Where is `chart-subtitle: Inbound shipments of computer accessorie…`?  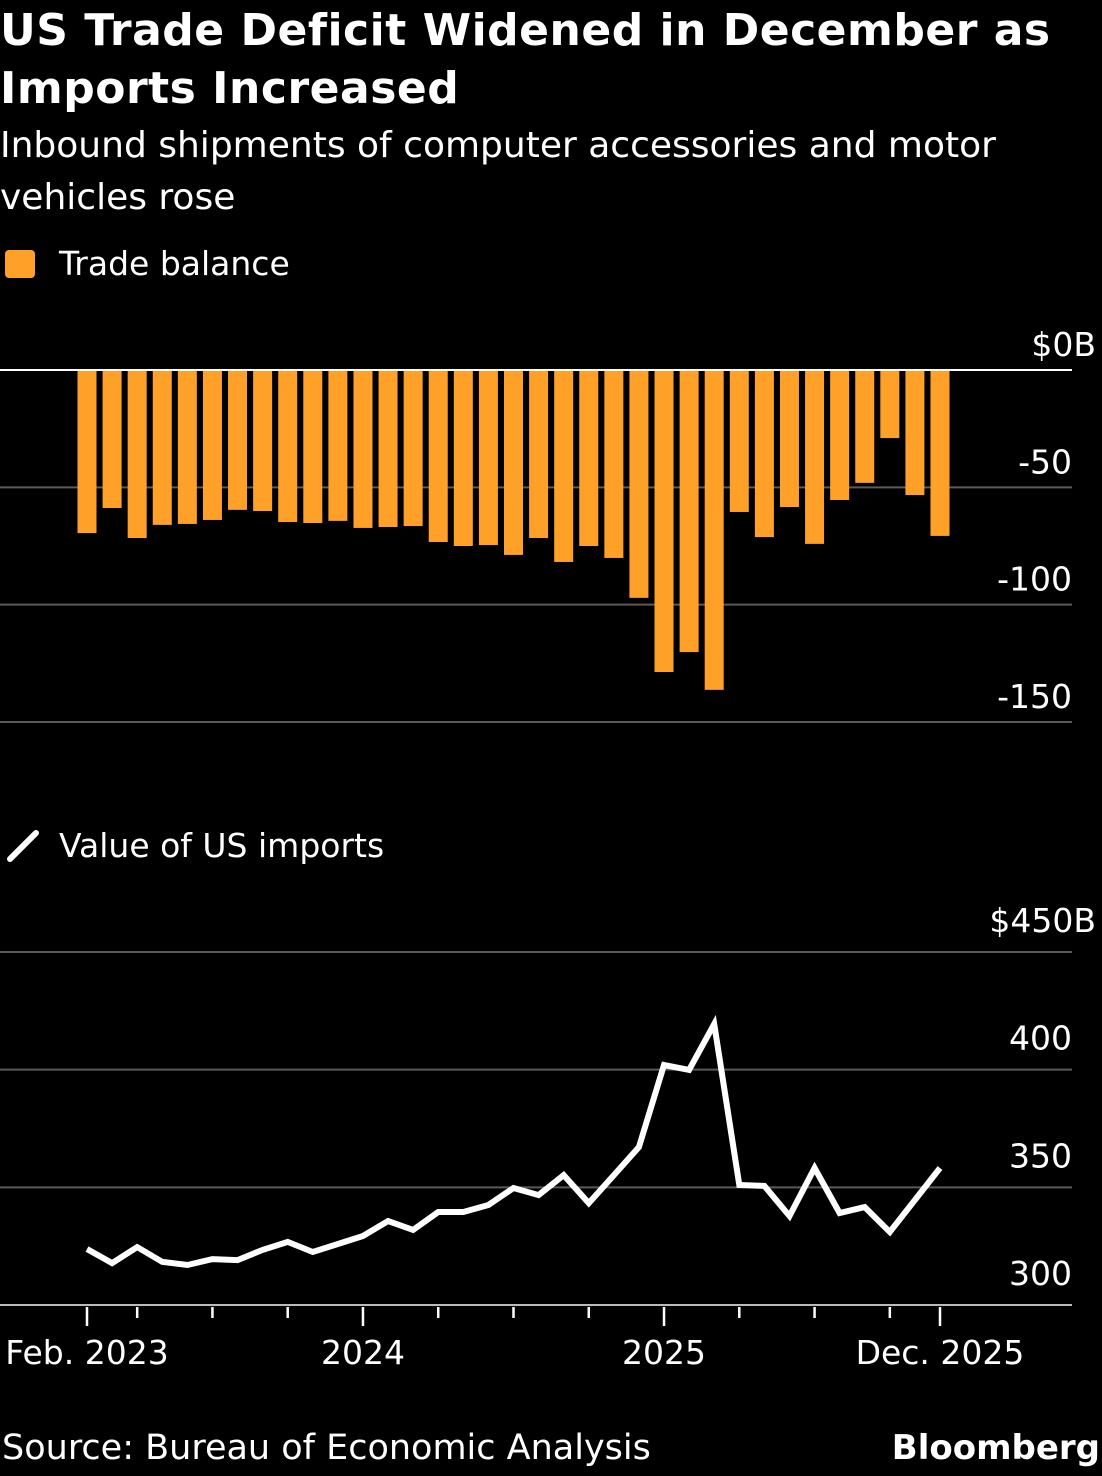 chart-subtitle: Inbound shipments of computer accessorie… is located at coordinates (498, 171).